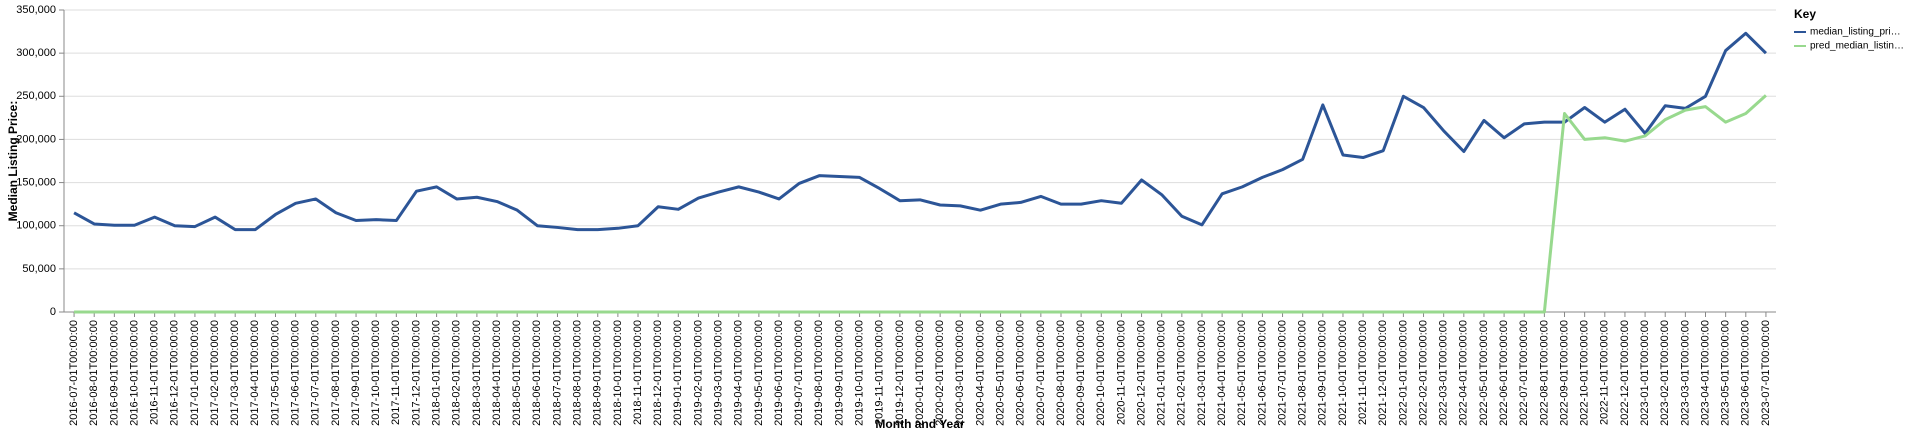  Describe the element at coordinates (940, 373) in the screenshot. I see `x-tick-label: 2020-02-01T00:00:00` at that location.